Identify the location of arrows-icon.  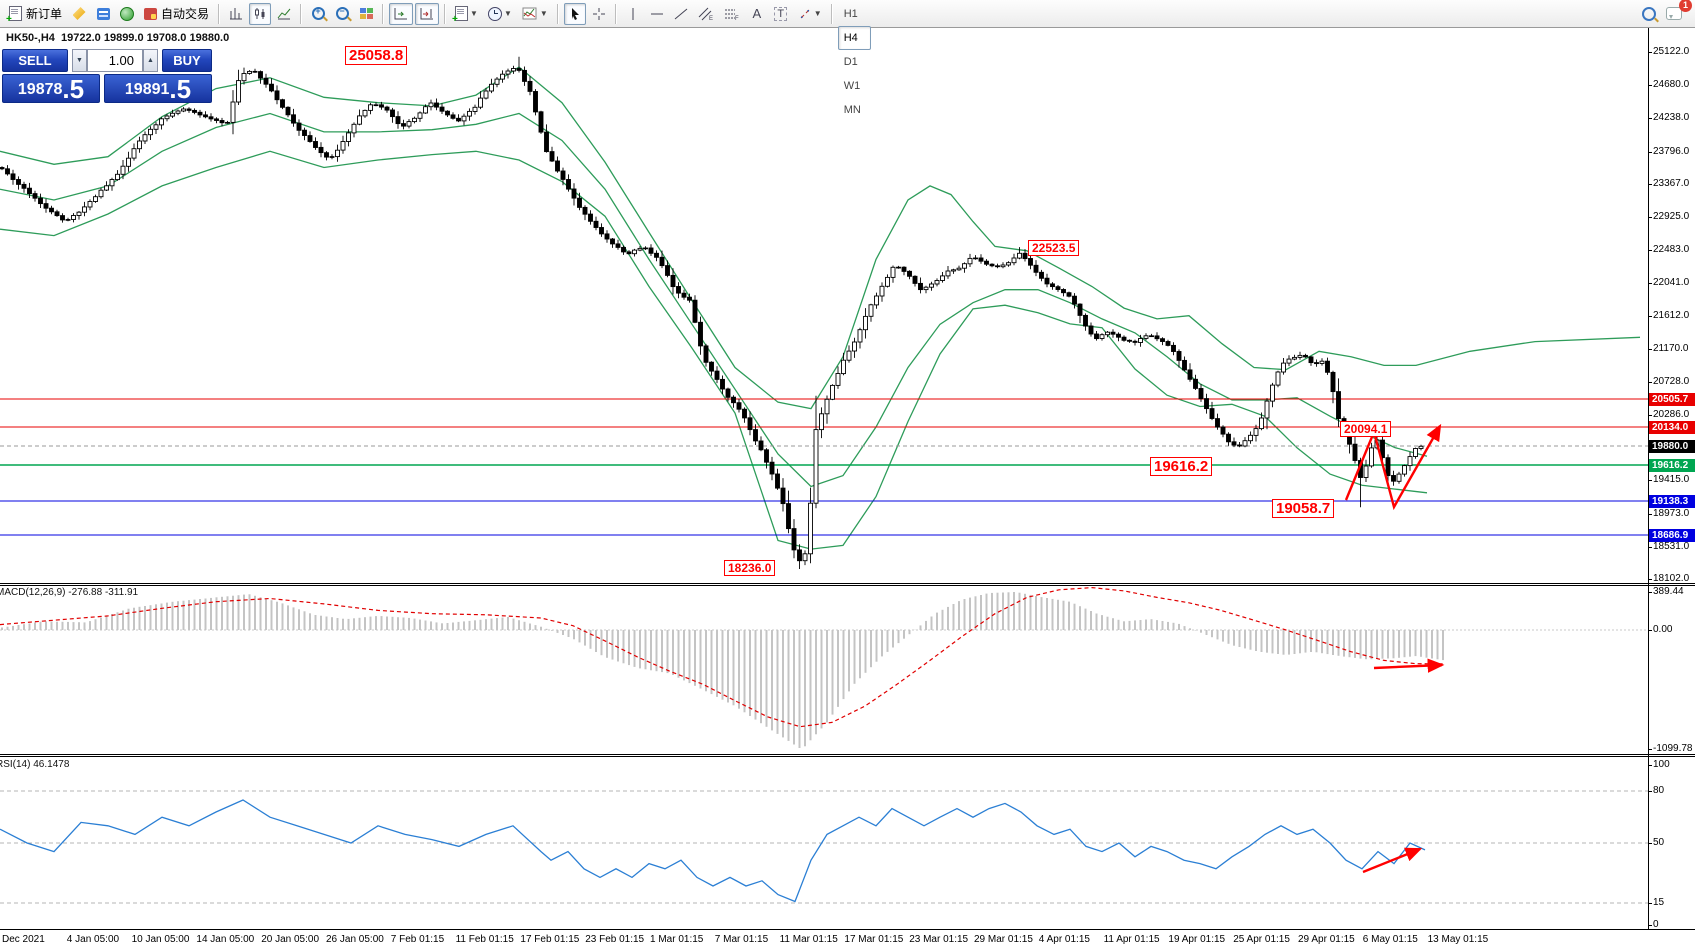
(805, 13).